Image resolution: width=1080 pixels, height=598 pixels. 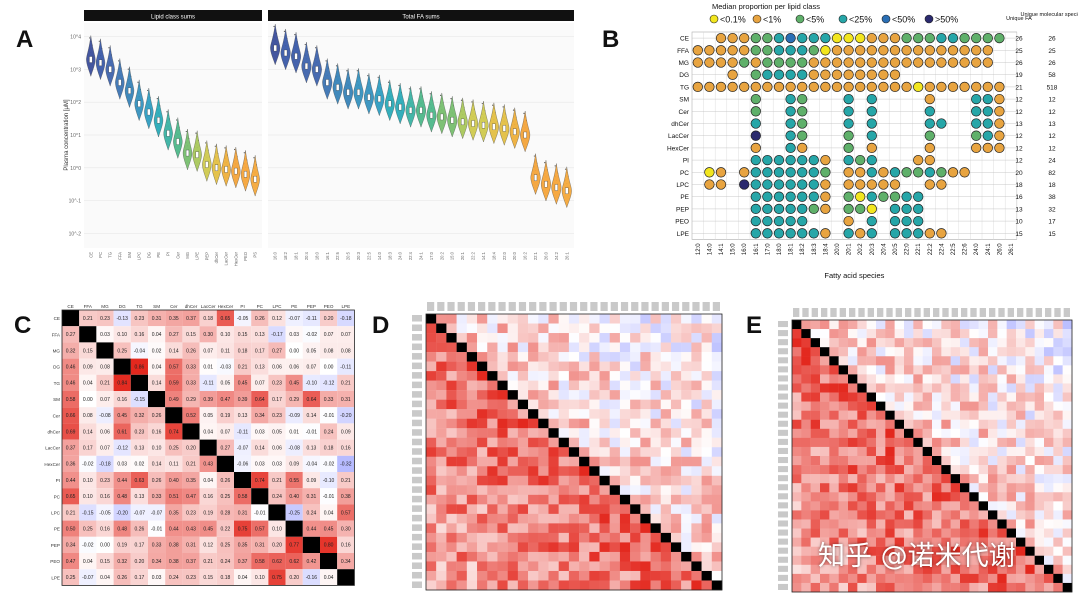 I want to click on cell-value: 0.35, so click(x=243, y=546).